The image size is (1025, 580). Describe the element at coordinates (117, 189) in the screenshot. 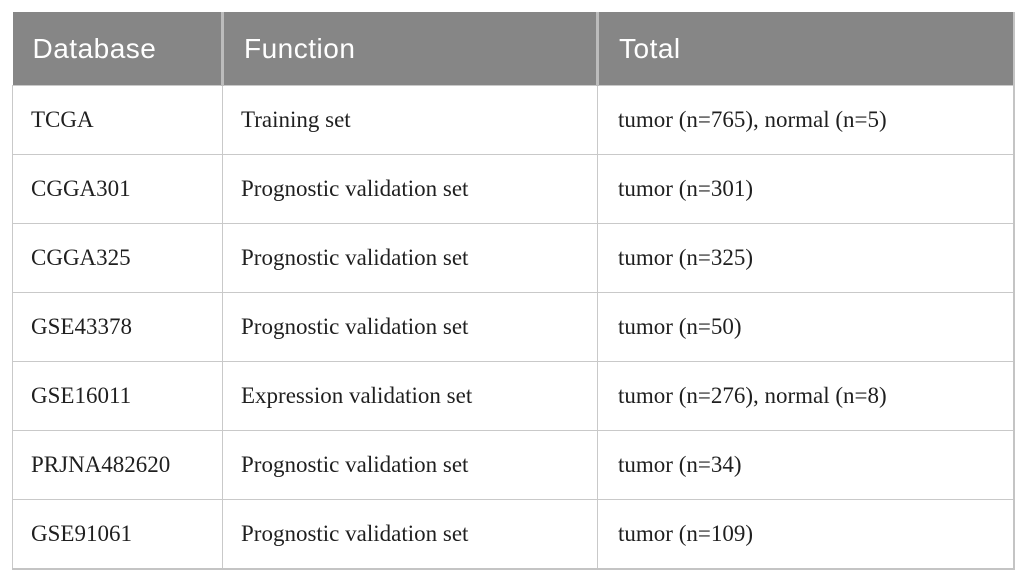

I see `cell-database: CGGA301` at that location.